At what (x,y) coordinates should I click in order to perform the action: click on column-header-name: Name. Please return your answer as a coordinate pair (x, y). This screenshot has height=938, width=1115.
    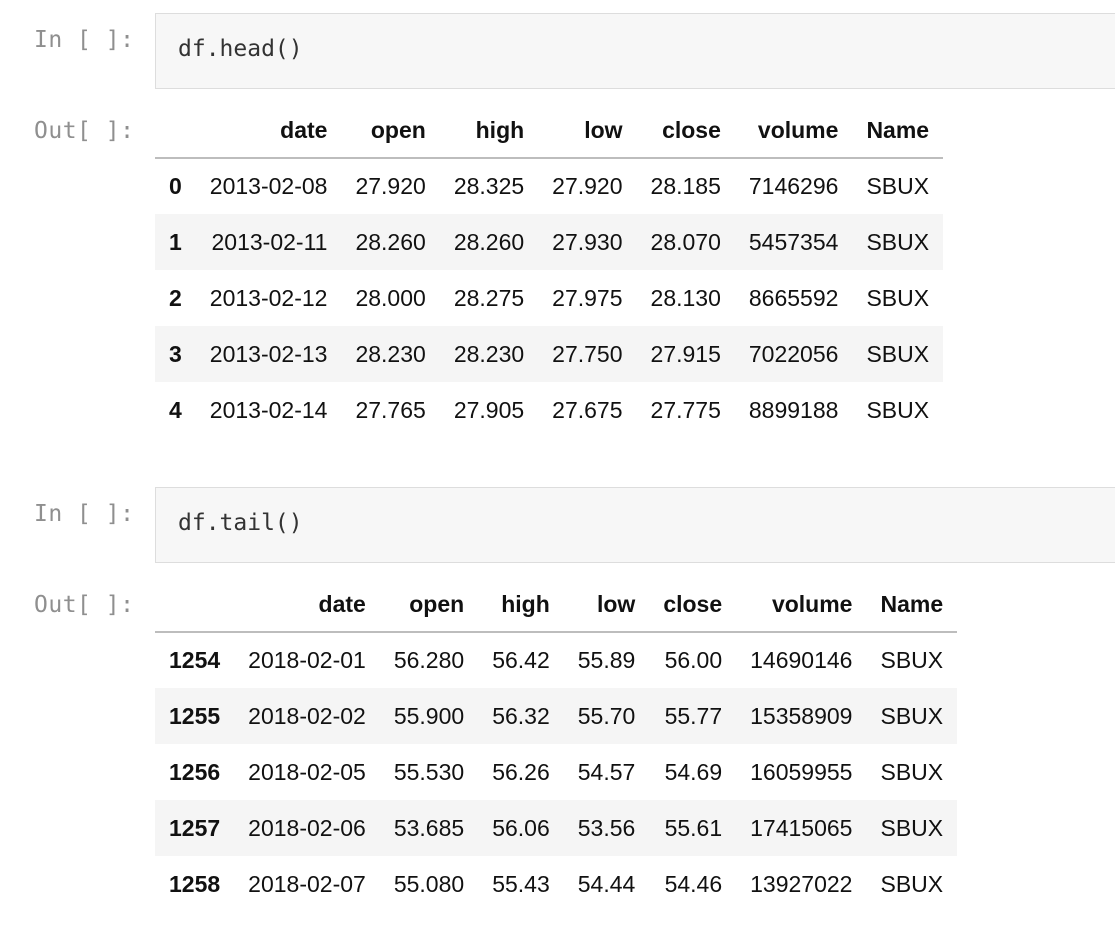
    Looking at the image, I should click on (898, 131).